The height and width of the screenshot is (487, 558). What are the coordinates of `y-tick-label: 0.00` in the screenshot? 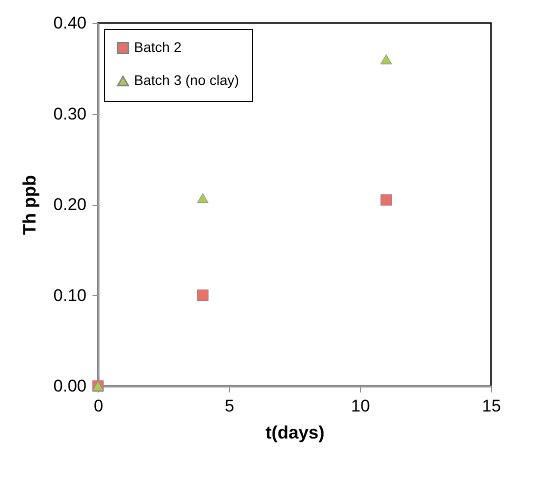 It's located at (69, 386).